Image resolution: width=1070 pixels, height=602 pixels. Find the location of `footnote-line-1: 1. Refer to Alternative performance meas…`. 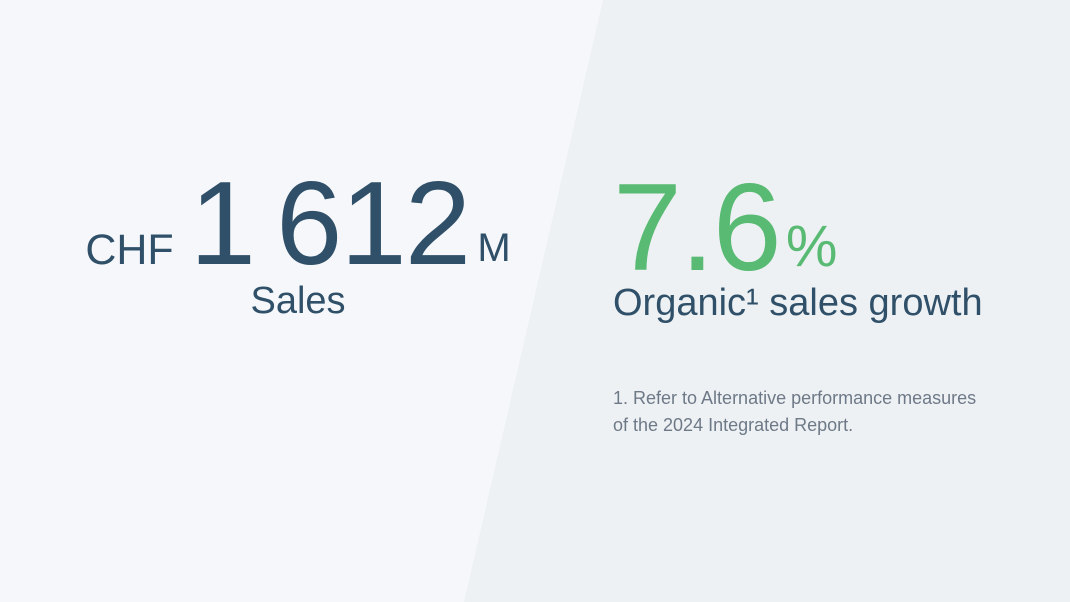

footnote-line-1: 1. Refer to Alternative performance meas… is located at coordinates (795, 397).